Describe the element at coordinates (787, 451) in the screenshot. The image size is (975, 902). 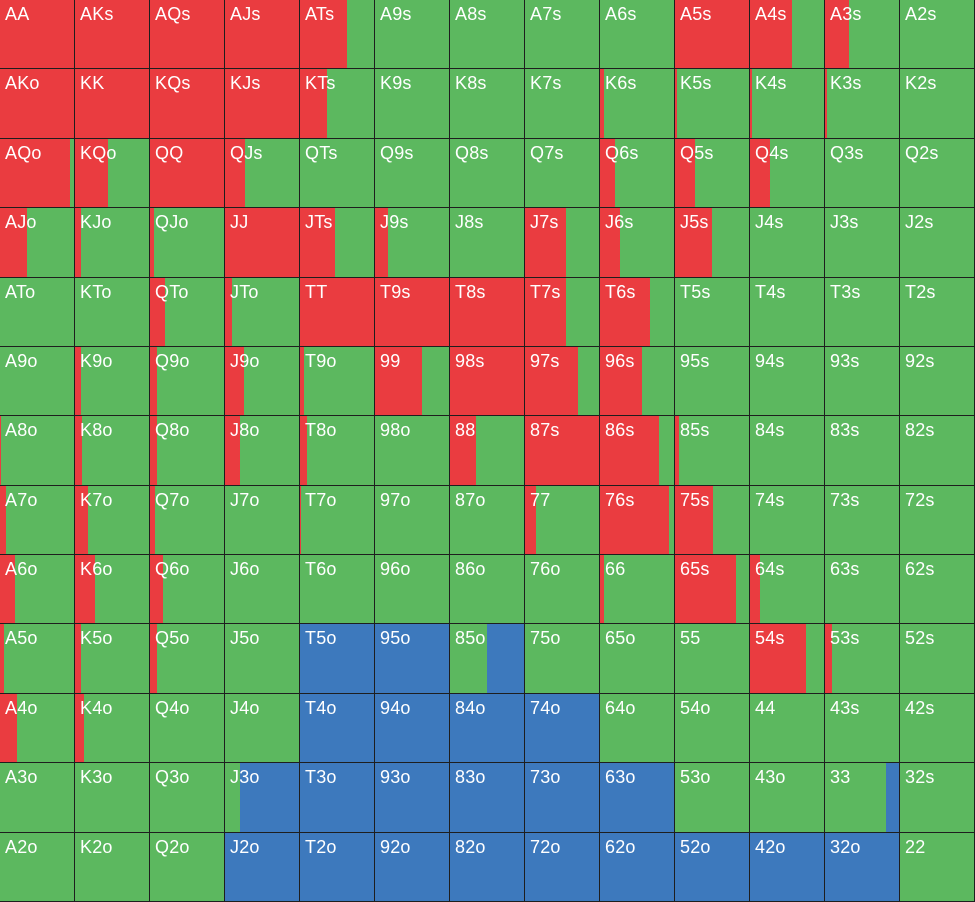
I see `hand-cell: 84s` at that location.